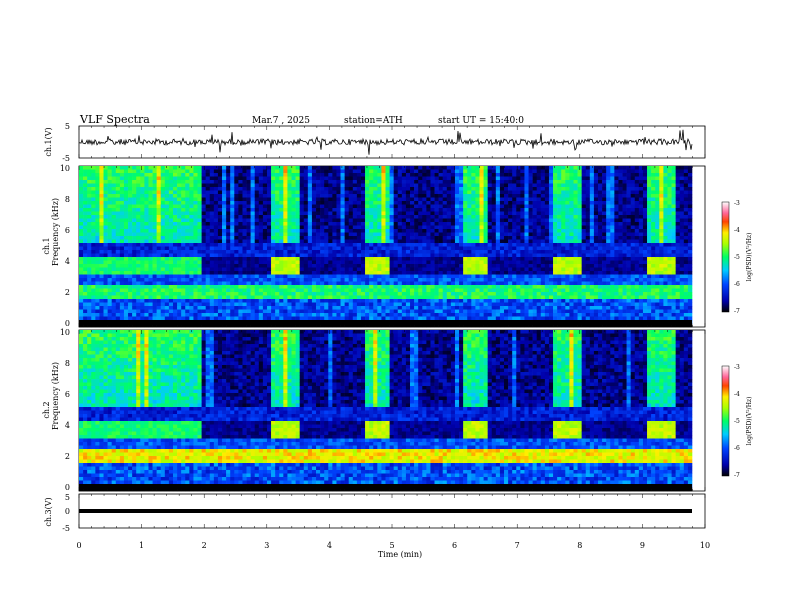 The image size is (792, 612). Describe the element at coordinates (66, 158) in the screenshot. I see `ch1-ytick-bottom: -5` at that location.